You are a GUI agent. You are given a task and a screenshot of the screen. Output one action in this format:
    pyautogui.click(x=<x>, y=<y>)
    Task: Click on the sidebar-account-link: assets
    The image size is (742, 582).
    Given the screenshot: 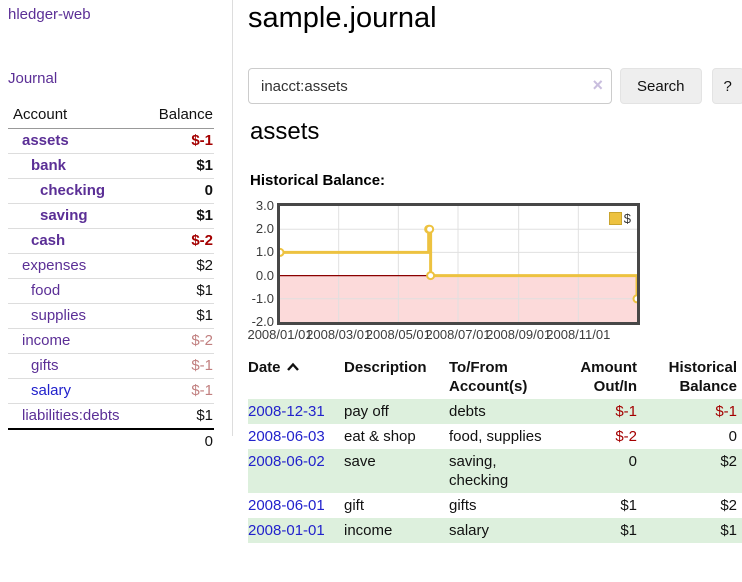 What is the action you would take?
    pyautogui.click(x=45, y=140)
    